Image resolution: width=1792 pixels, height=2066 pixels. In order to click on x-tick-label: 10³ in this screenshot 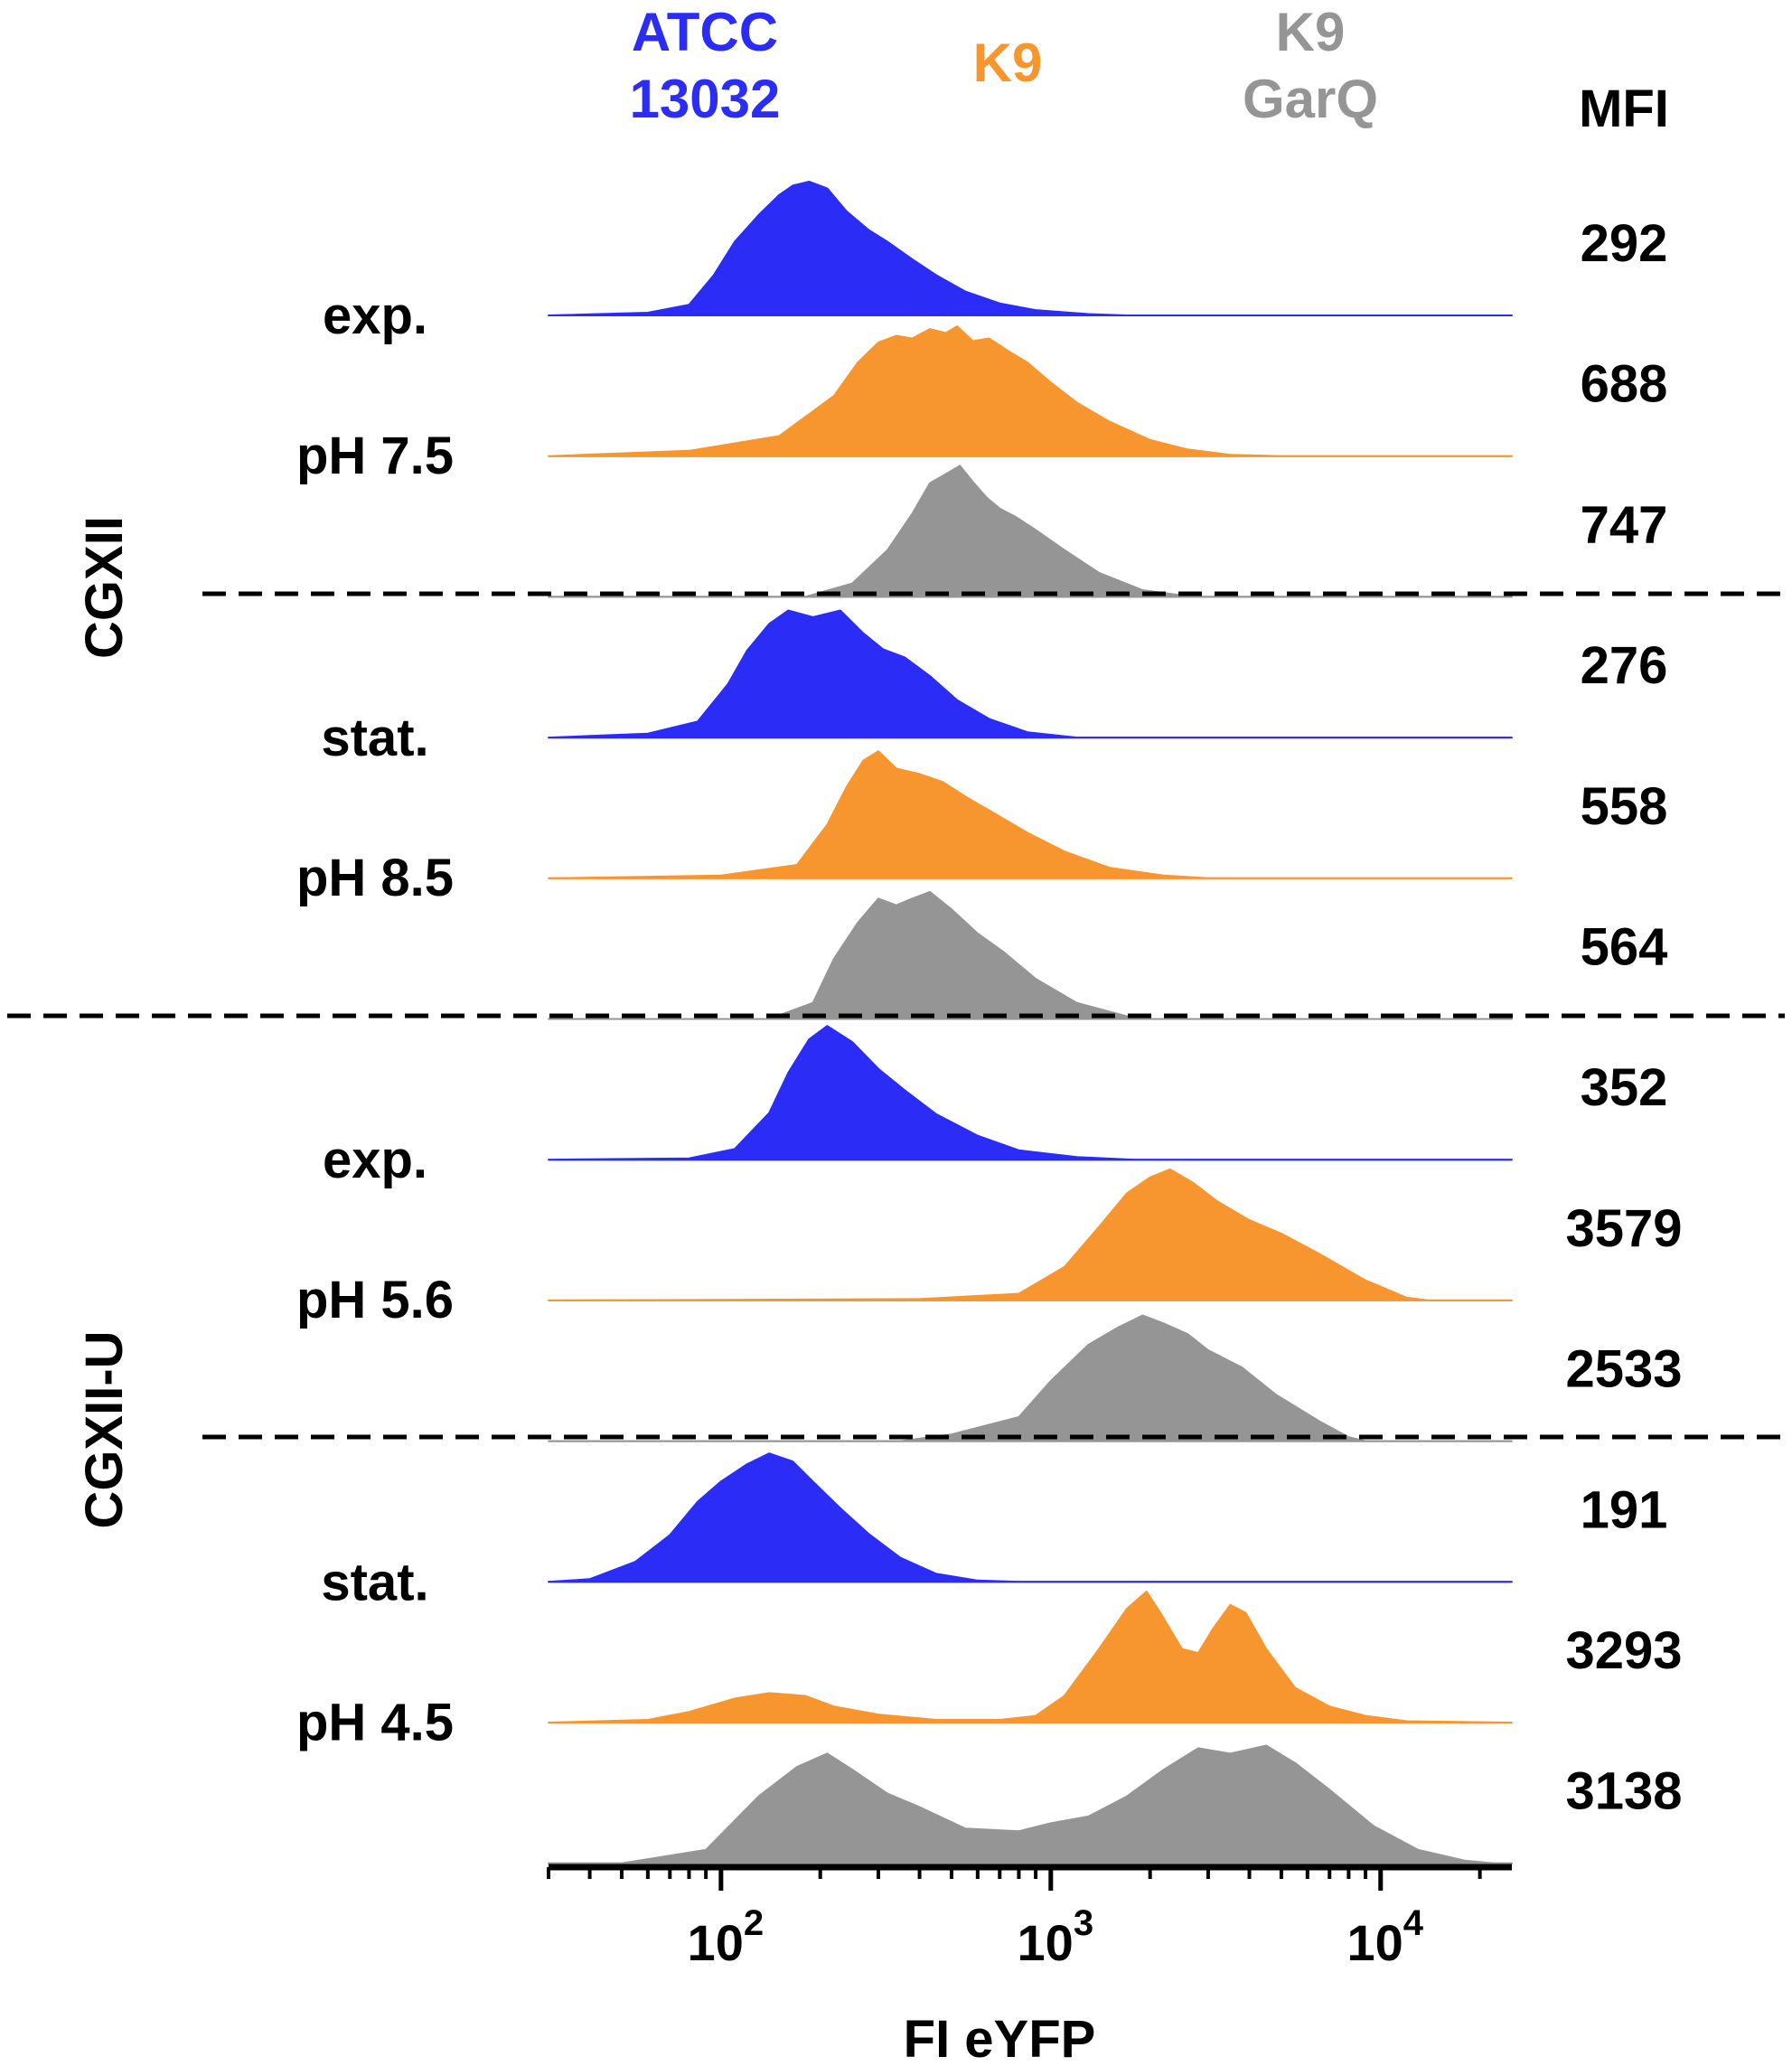, I will do `click(1056, 1937)`.